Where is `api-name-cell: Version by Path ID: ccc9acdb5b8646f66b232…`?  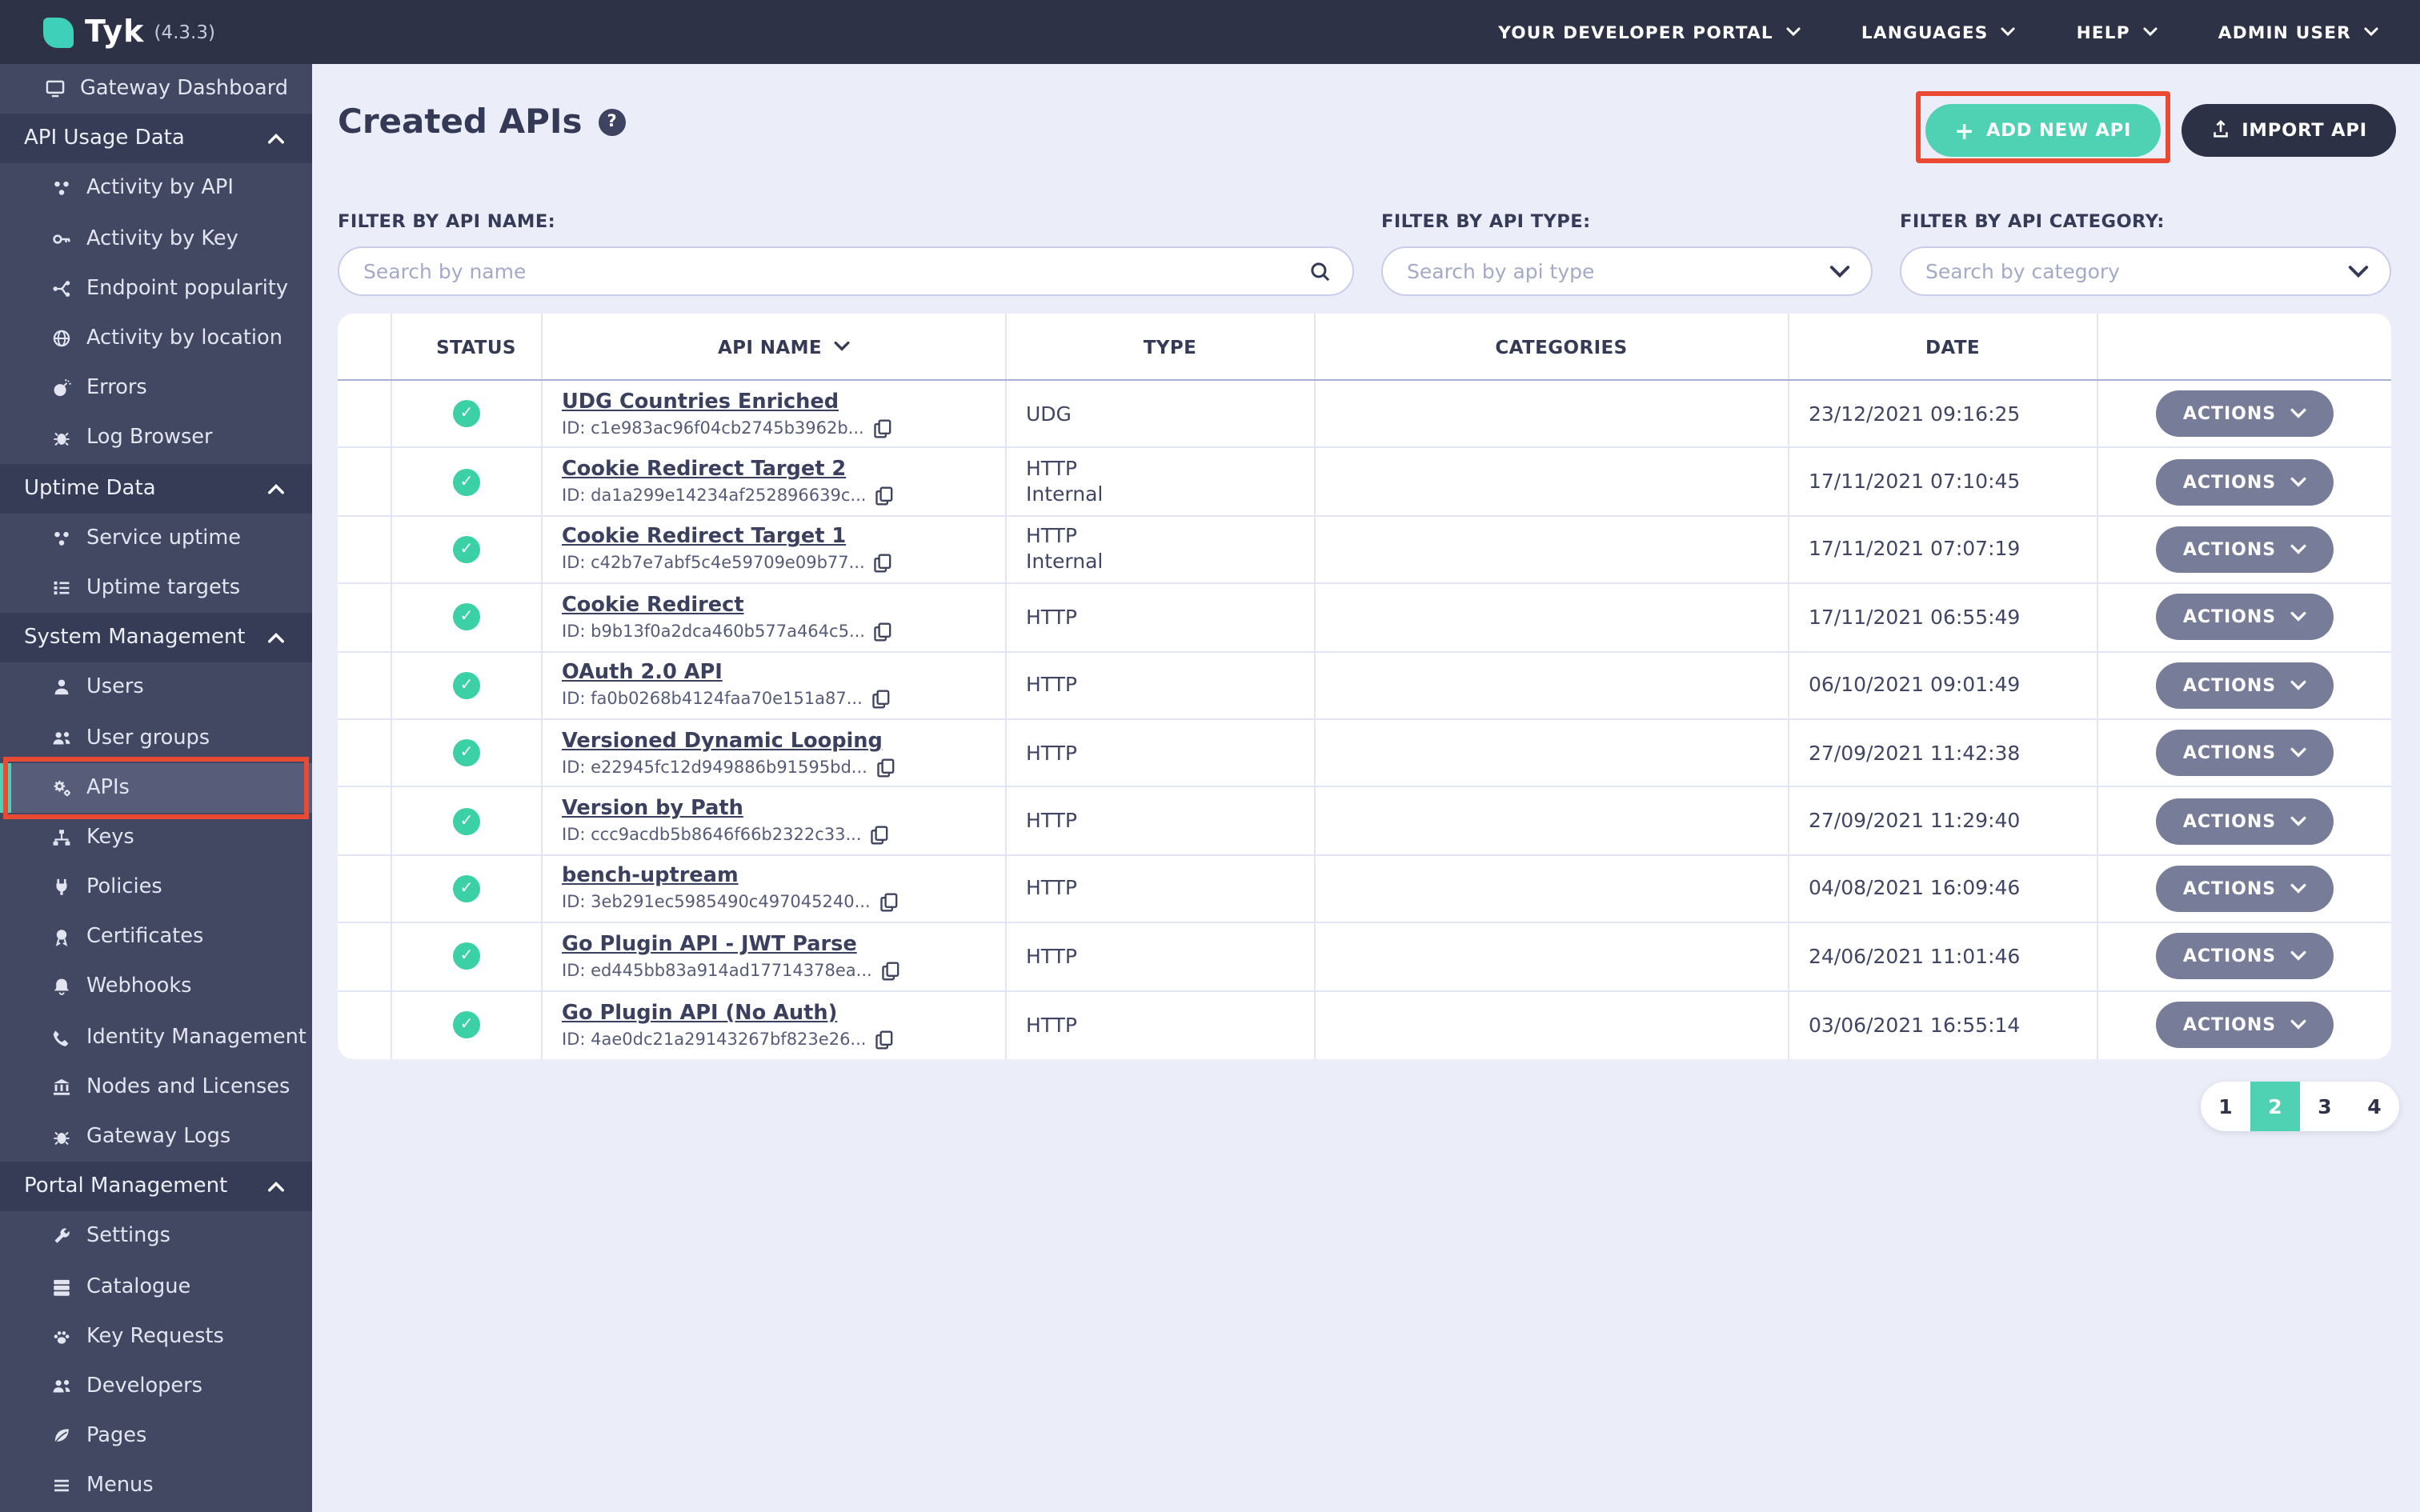
api-name-cell: Version by Path ID: ccc9acdb5b8646f66b232… is located at coordinates (775, 820).